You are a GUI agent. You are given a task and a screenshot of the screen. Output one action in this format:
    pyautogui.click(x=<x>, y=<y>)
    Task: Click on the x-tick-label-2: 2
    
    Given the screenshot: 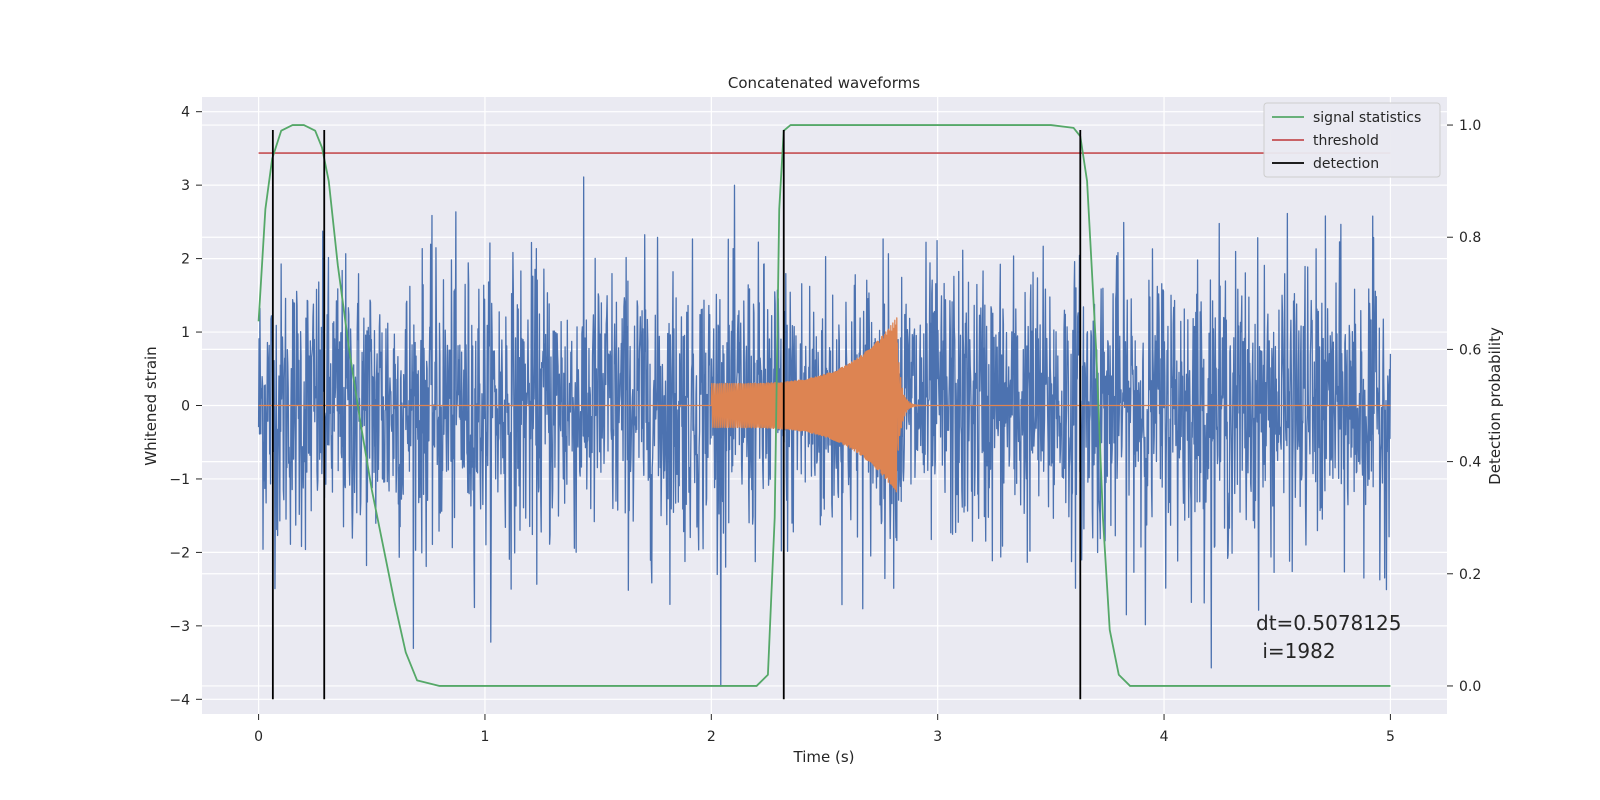 What is the action you would take?
    pyautogui.click(x=711, y=737)
    